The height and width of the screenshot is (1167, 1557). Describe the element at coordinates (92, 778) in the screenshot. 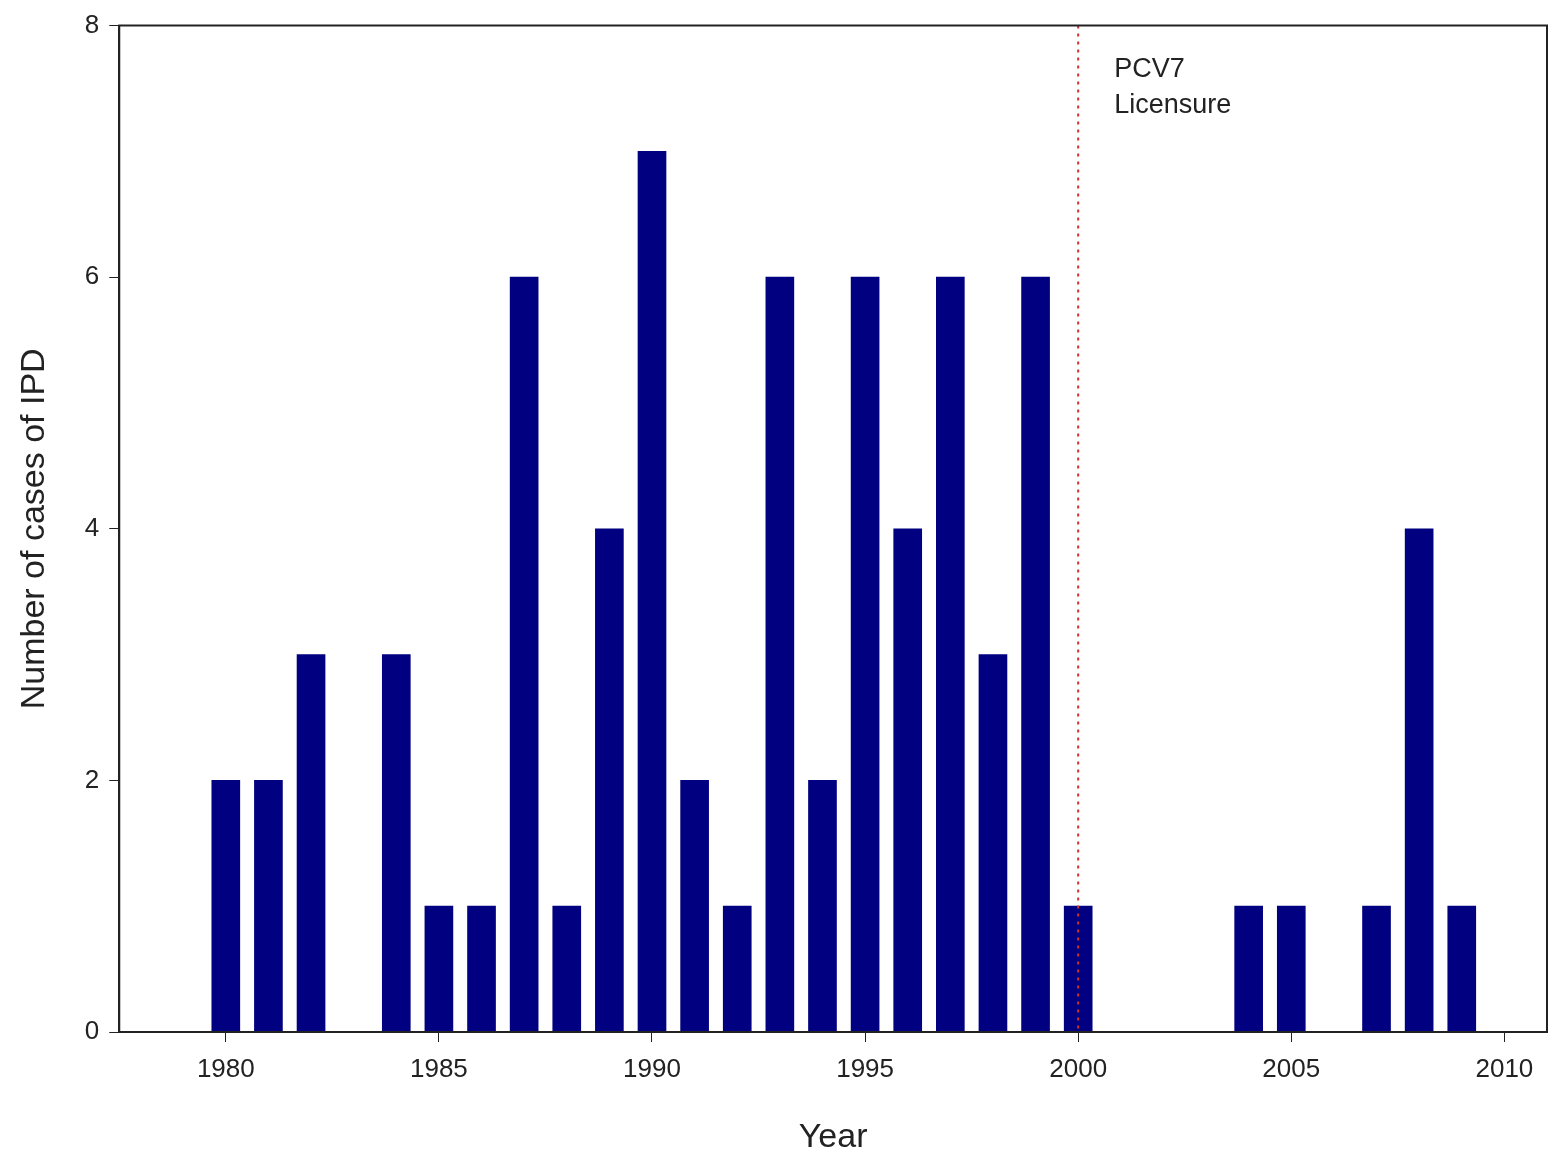

I see `y-tick-label: 2` at that location.